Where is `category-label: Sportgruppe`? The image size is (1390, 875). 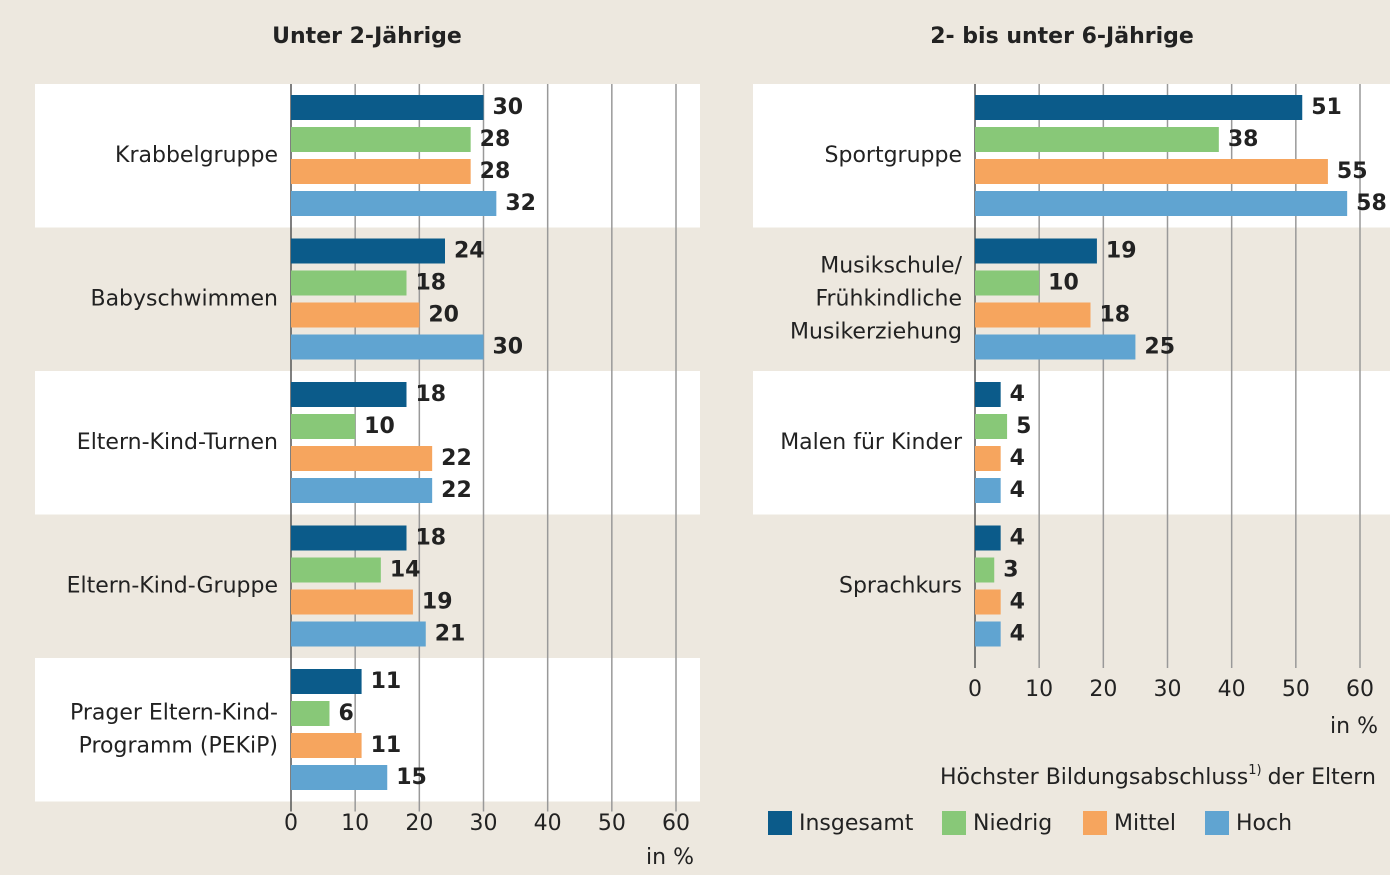 category-label: Sportgruppe is located at coordinates (893, 155).